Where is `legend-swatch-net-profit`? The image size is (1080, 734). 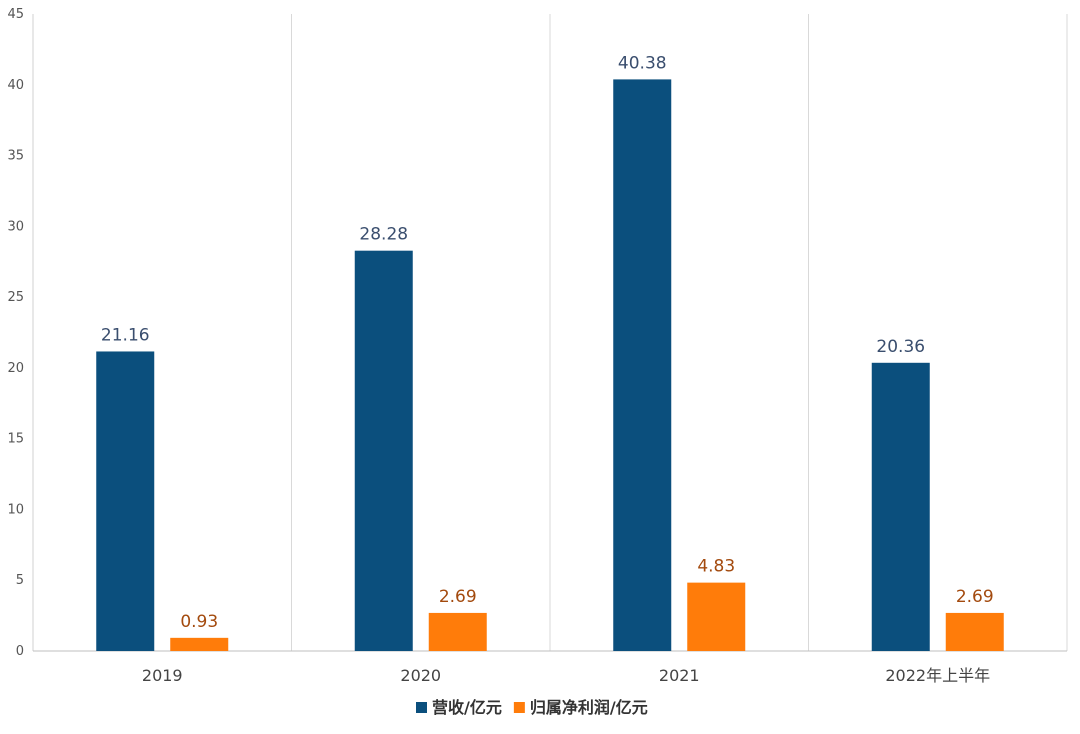 legend-swatch-net-profit is located at coordinates (519, 707).